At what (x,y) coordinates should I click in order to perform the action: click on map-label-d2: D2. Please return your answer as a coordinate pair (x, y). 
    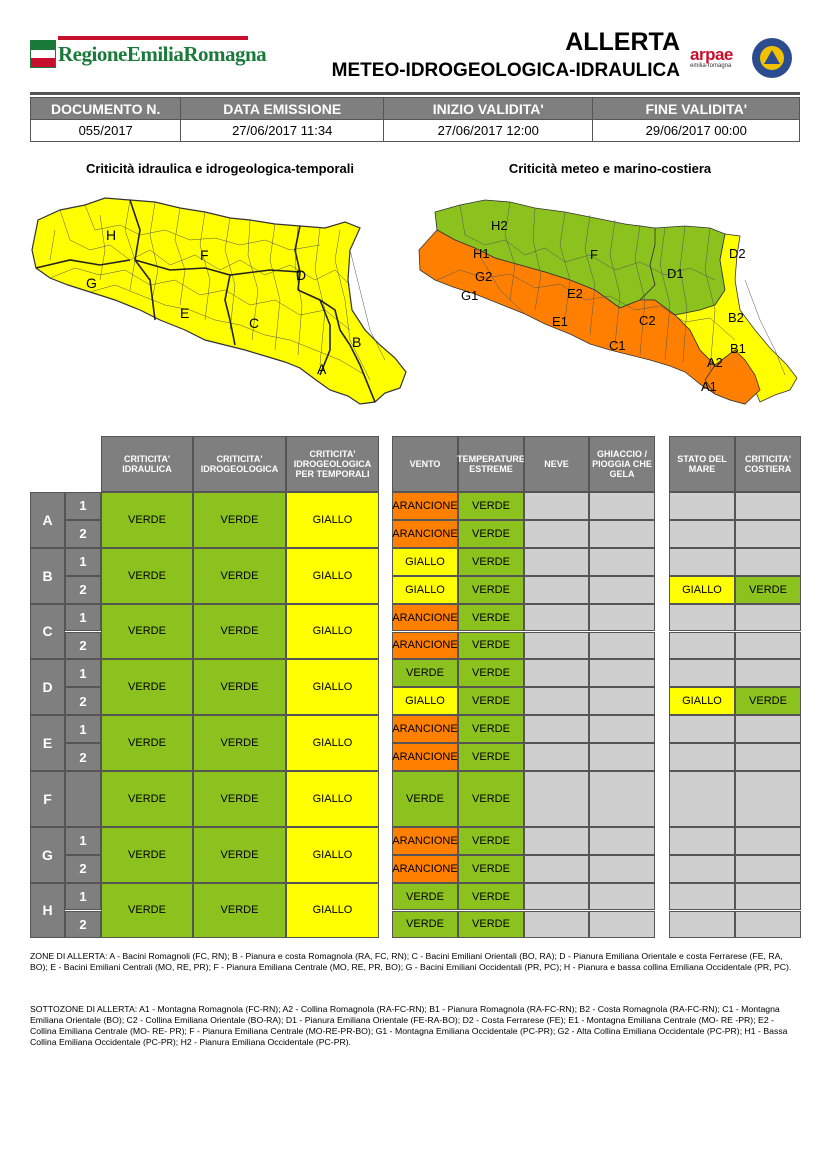
    Looking at the image, I should click on (737, 253).